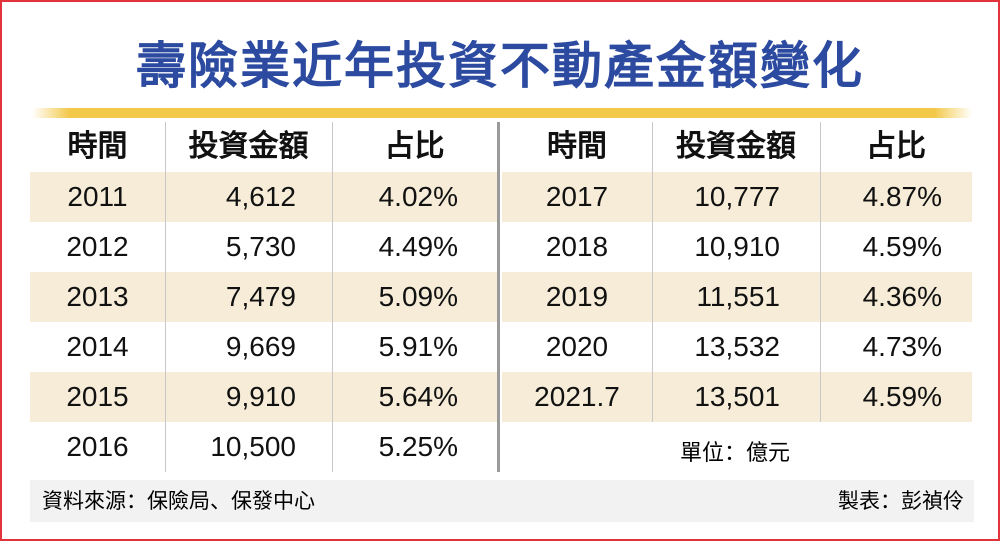  I want to click on amount-cell: 10,777, so click(737, 196).